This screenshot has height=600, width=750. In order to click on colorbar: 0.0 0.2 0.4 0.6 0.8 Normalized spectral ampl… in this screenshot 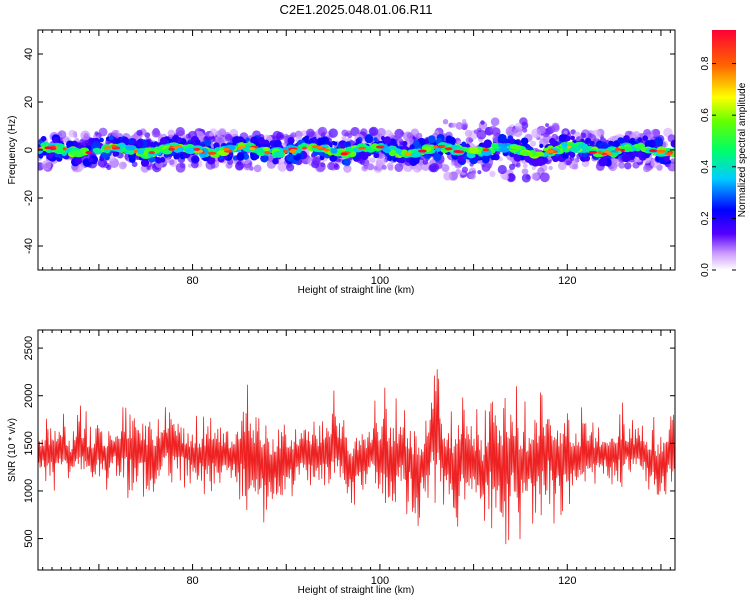, I will do `click(724, 153)`.